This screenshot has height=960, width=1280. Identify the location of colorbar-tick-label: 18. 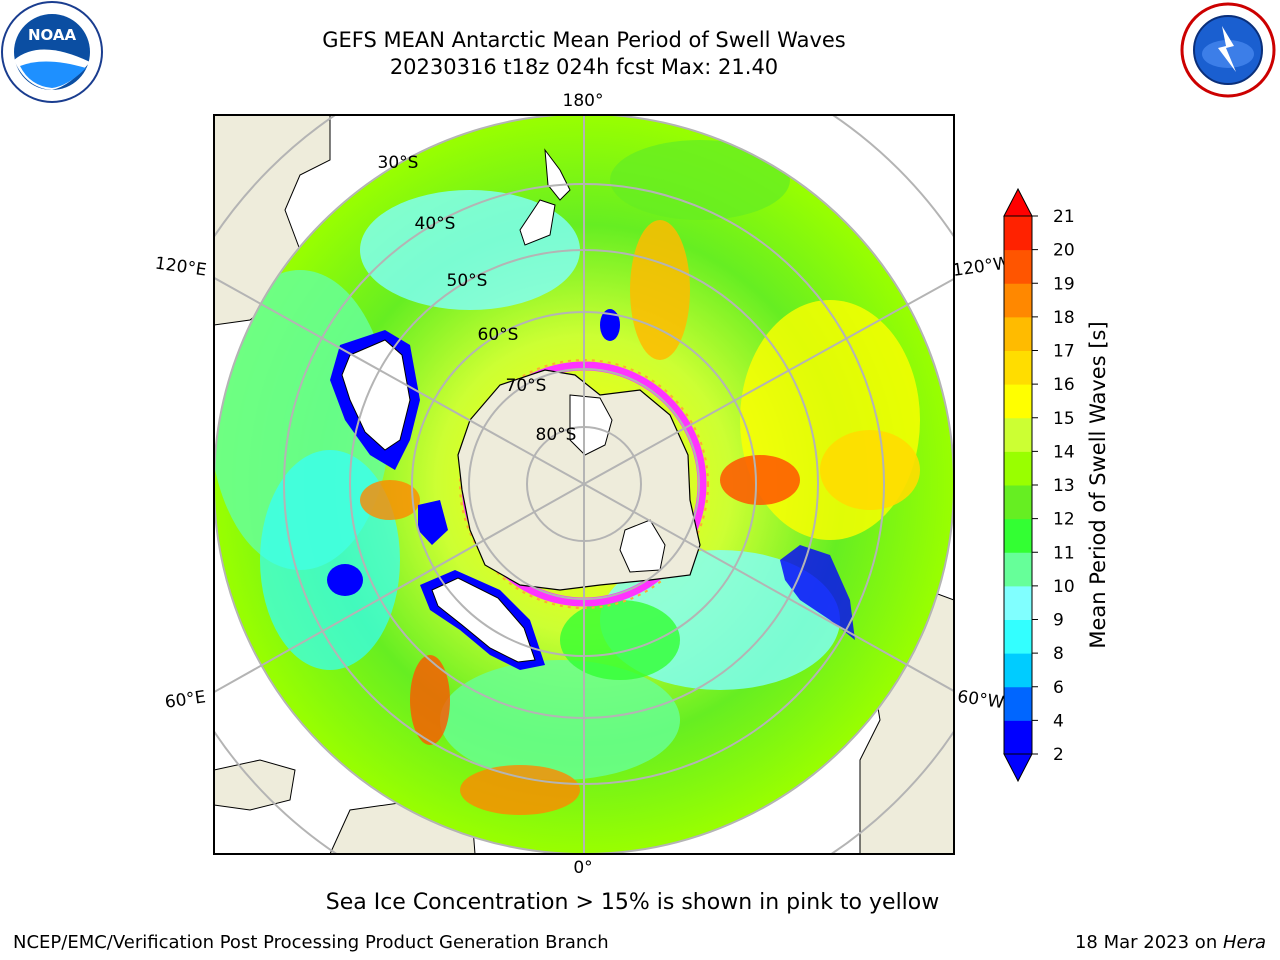
(1064, 318).